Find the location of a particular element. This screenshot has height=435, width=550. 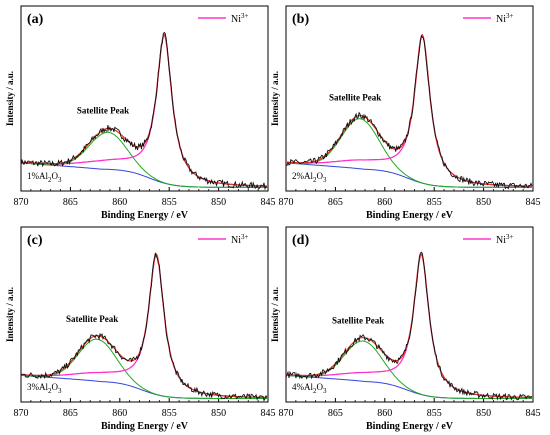

panel-label: (c) is located at coordinates (35, 240).